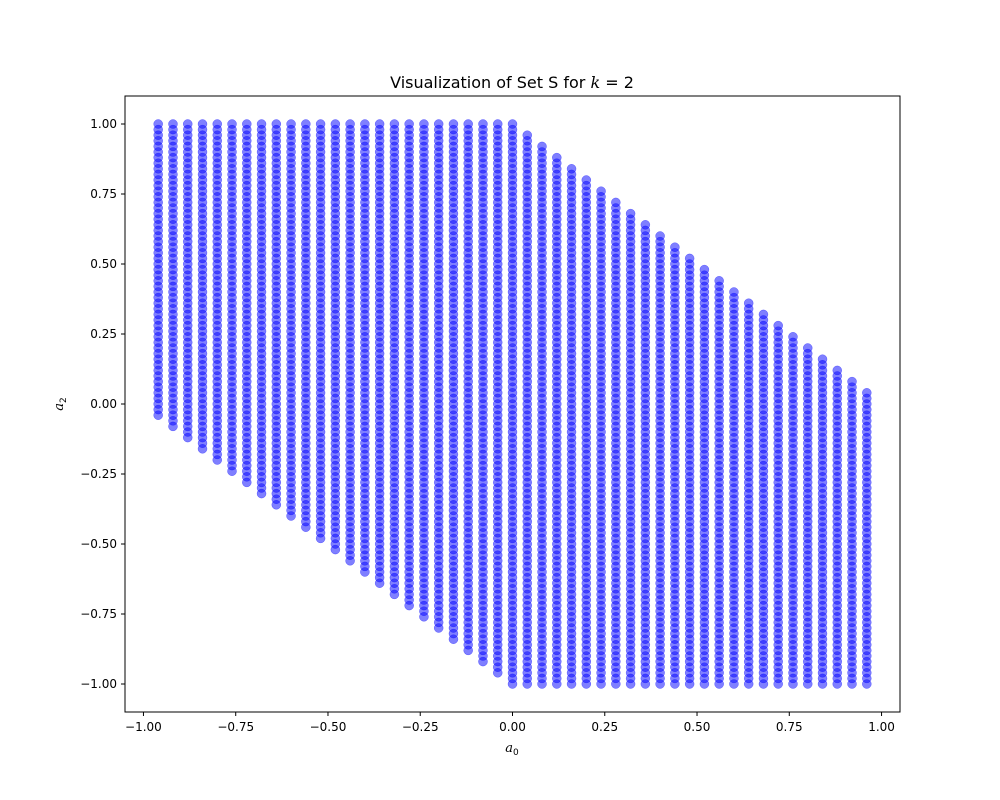  Describe the element at coordinates (98, 474) in the screenshot. I see `y-tick-label: −0.25` at that location.